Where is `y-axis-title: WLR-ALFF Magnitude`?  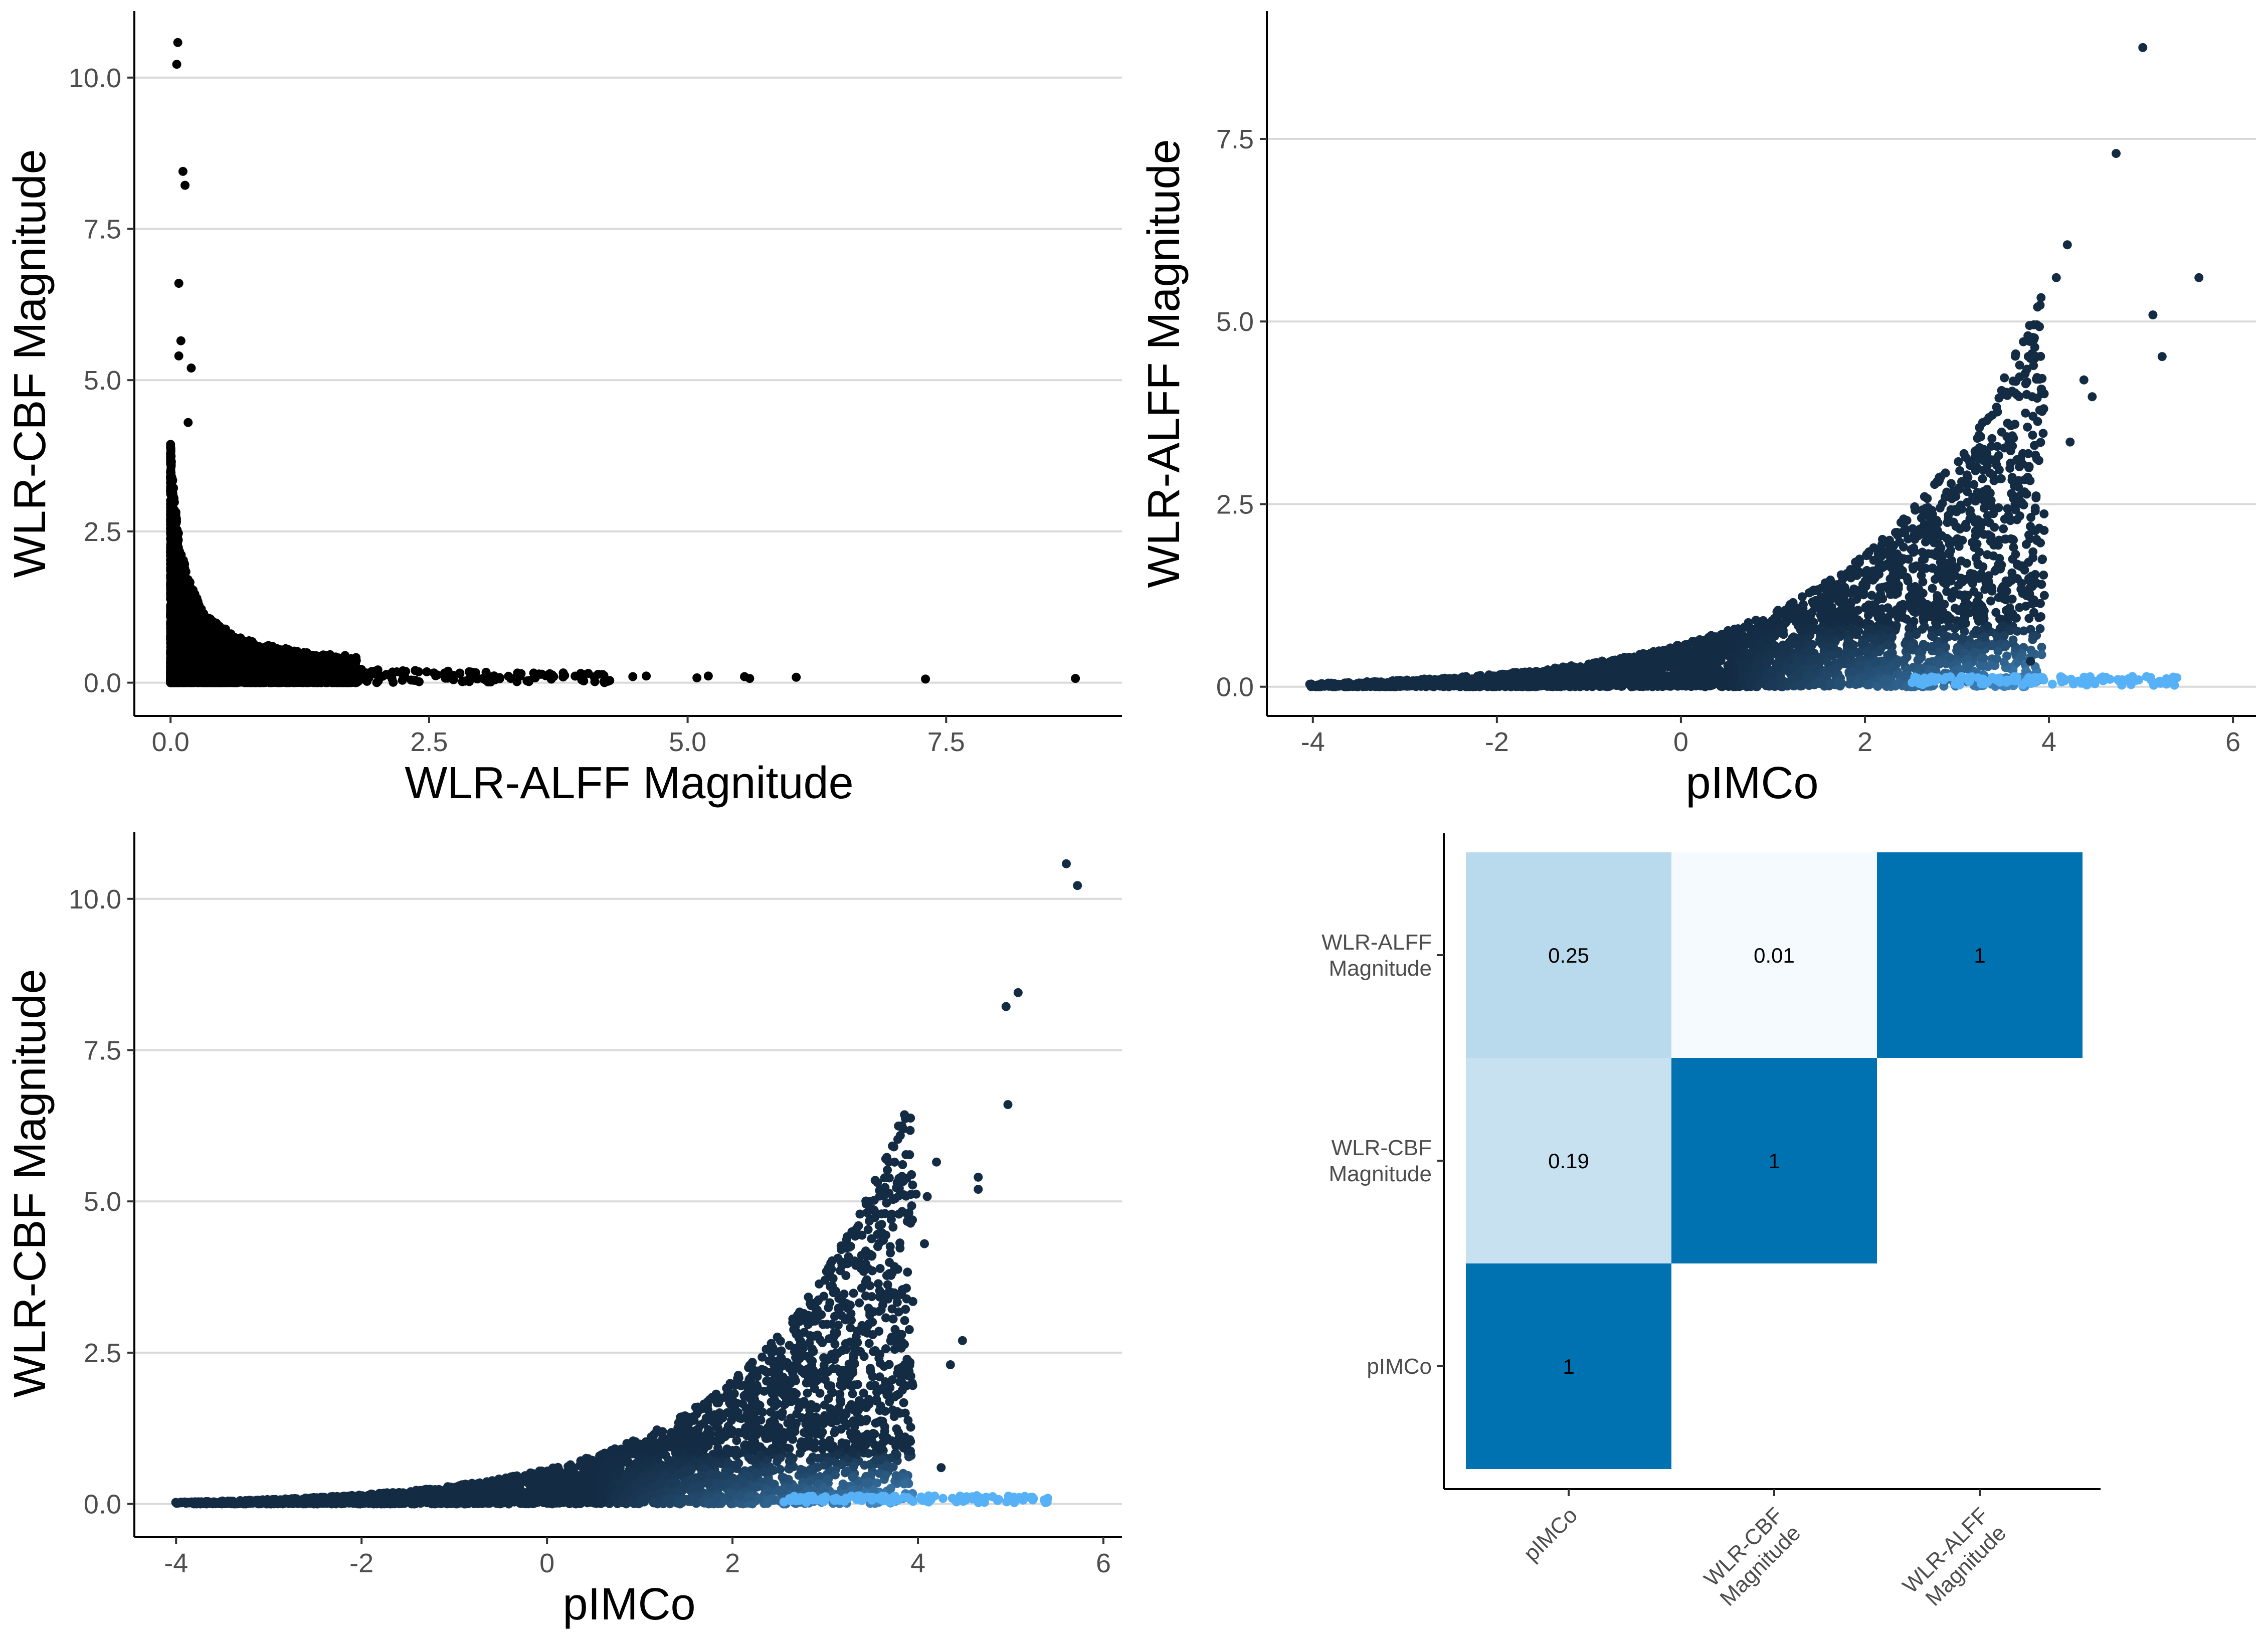 y-axis-title: WLR-ALFF Magnitude is located at coordinates (1164, 364).